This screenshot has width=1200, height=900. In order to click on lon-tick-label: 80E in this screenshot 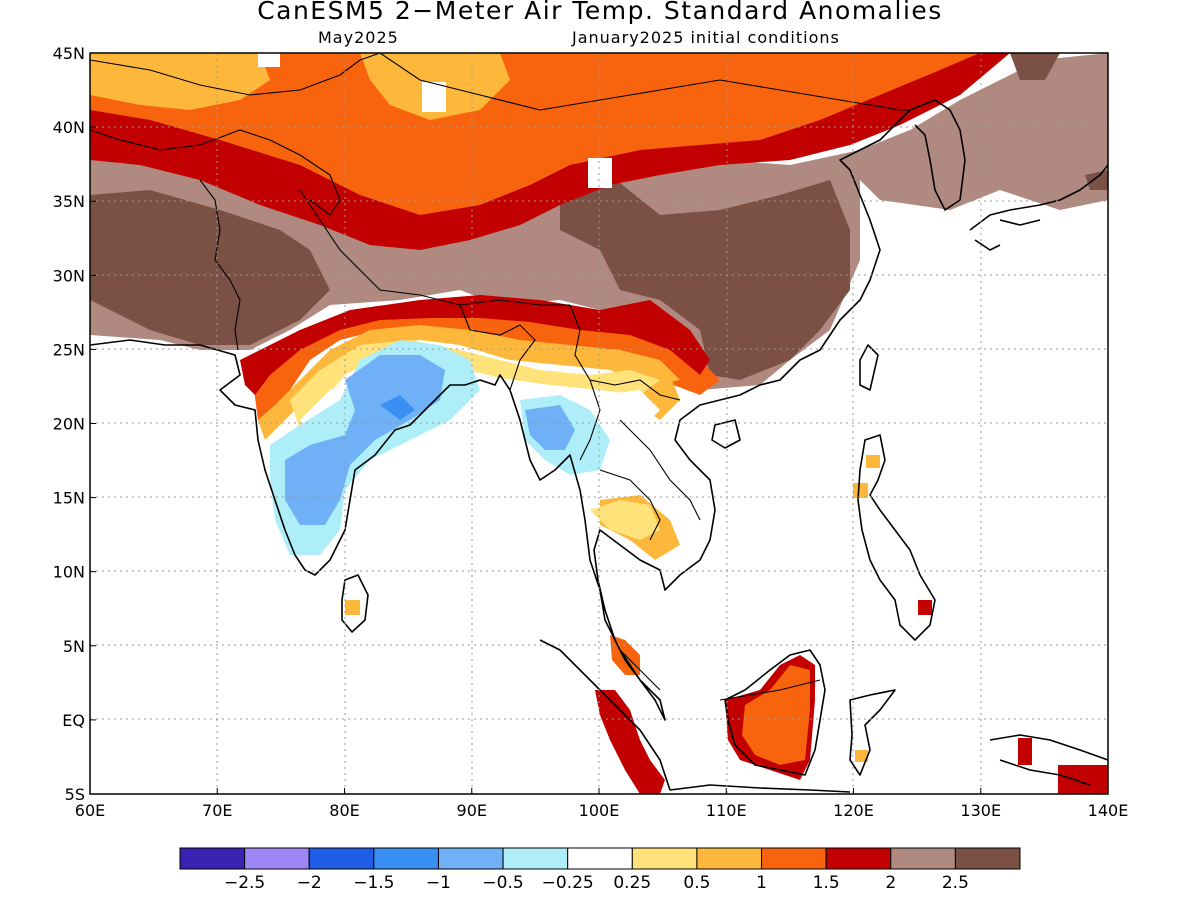, I will do `click(344, 810)`.